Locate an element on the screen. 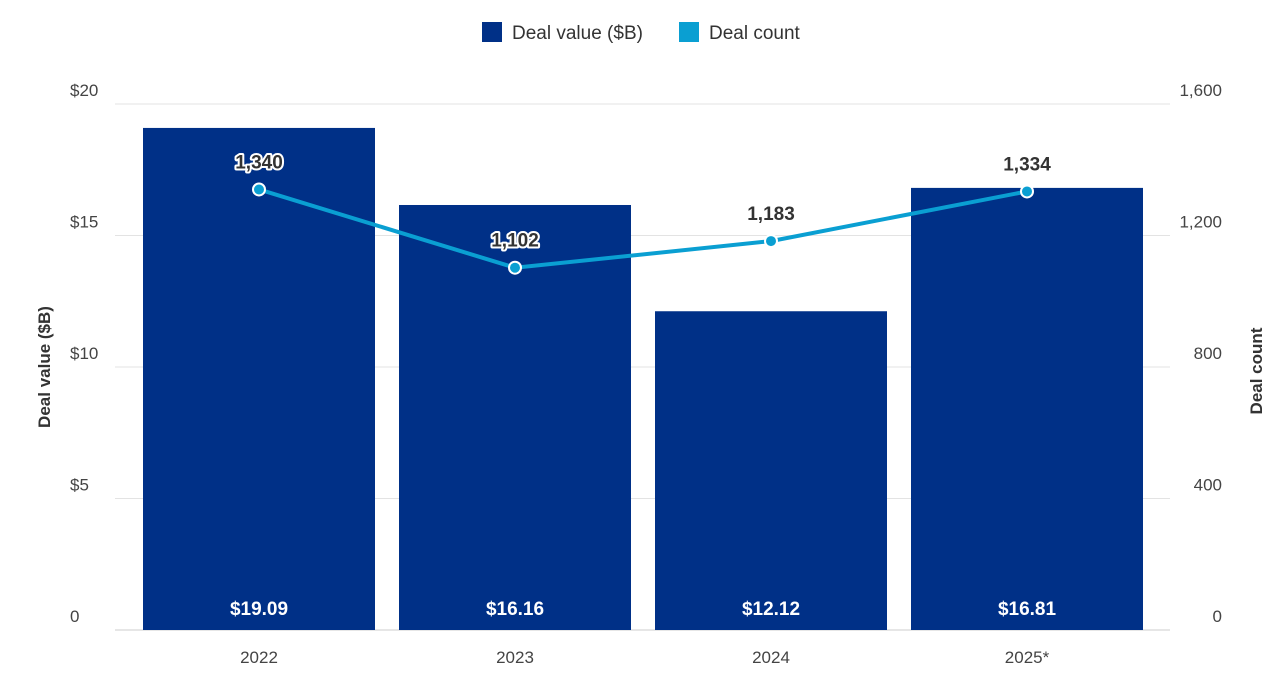  x-tick-label: 2025* is located at coordinates (1027, 657).